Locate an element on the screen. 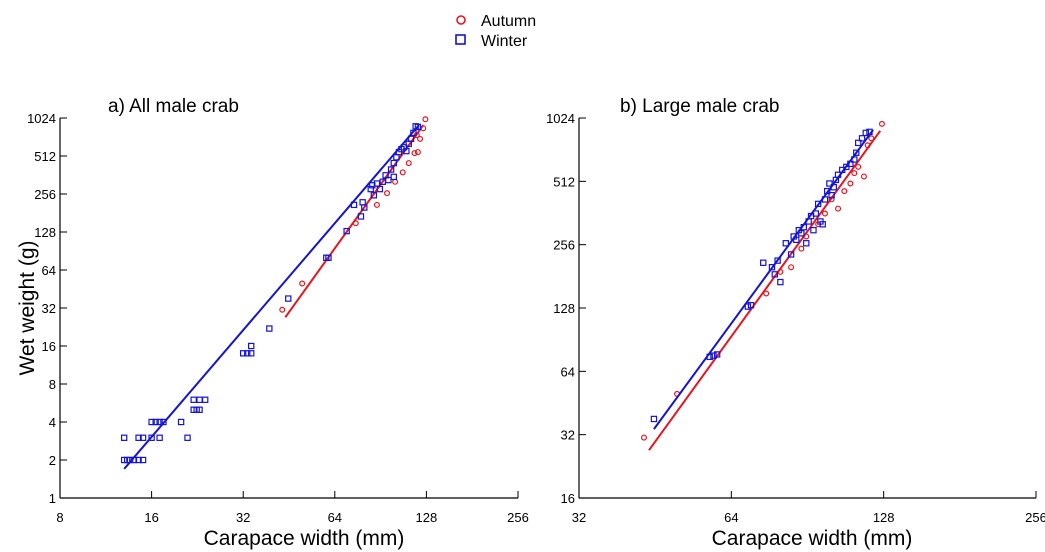 The image size is (1045, 552). legend-marker-winter is located at coordinates (460, 39).